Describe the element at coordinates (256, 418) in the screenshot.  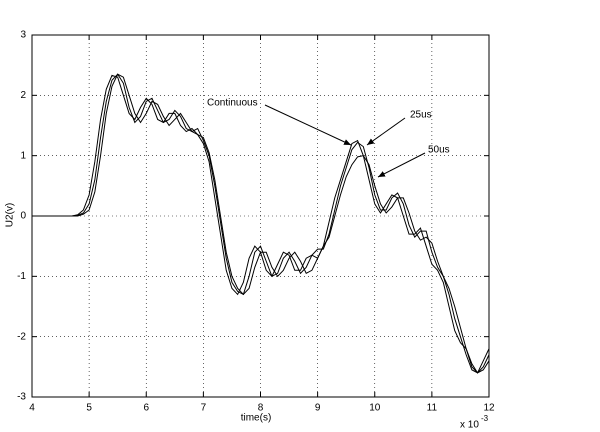
I see `x-axis-label: time(s)` at that location.